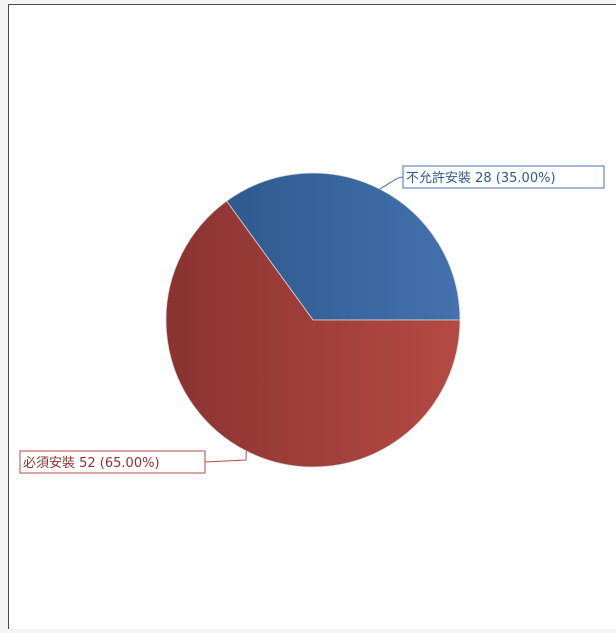 This screenshot has width=616, height=633. I want to click on pie-slice-not-allowed, so click(343, 246).